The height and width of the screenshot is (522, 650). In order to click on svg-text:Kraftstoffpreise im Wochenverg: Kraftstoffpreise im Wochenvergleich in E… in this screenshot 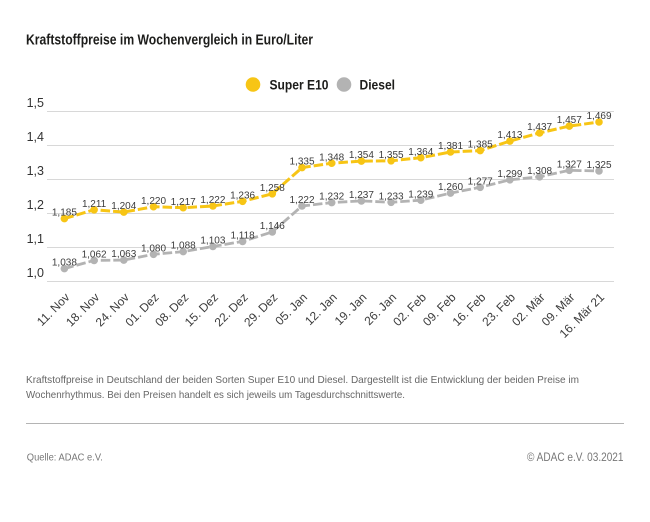, I will do `click(169, 40)`.